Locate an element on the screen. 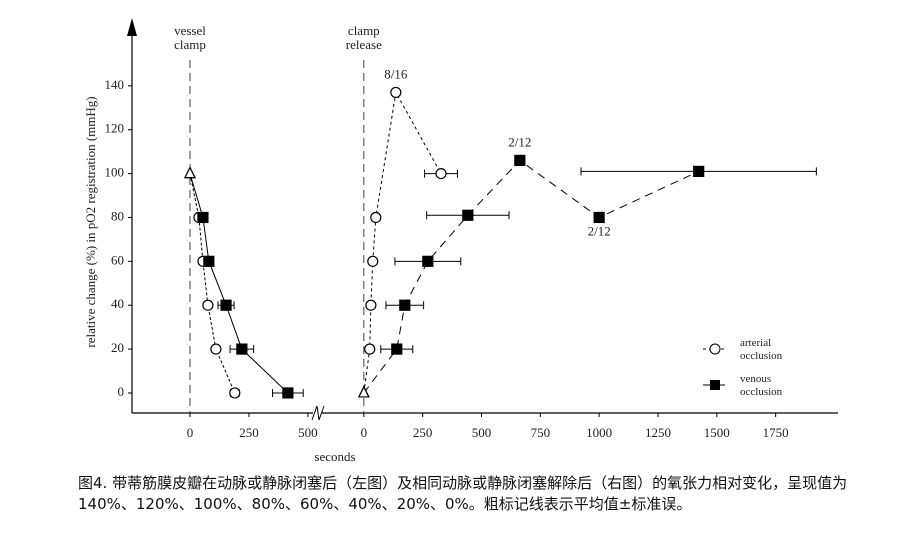 The width and height of the screenshot is (910, 538). y-tick-label: 40 is located at coordinates (117, 303).